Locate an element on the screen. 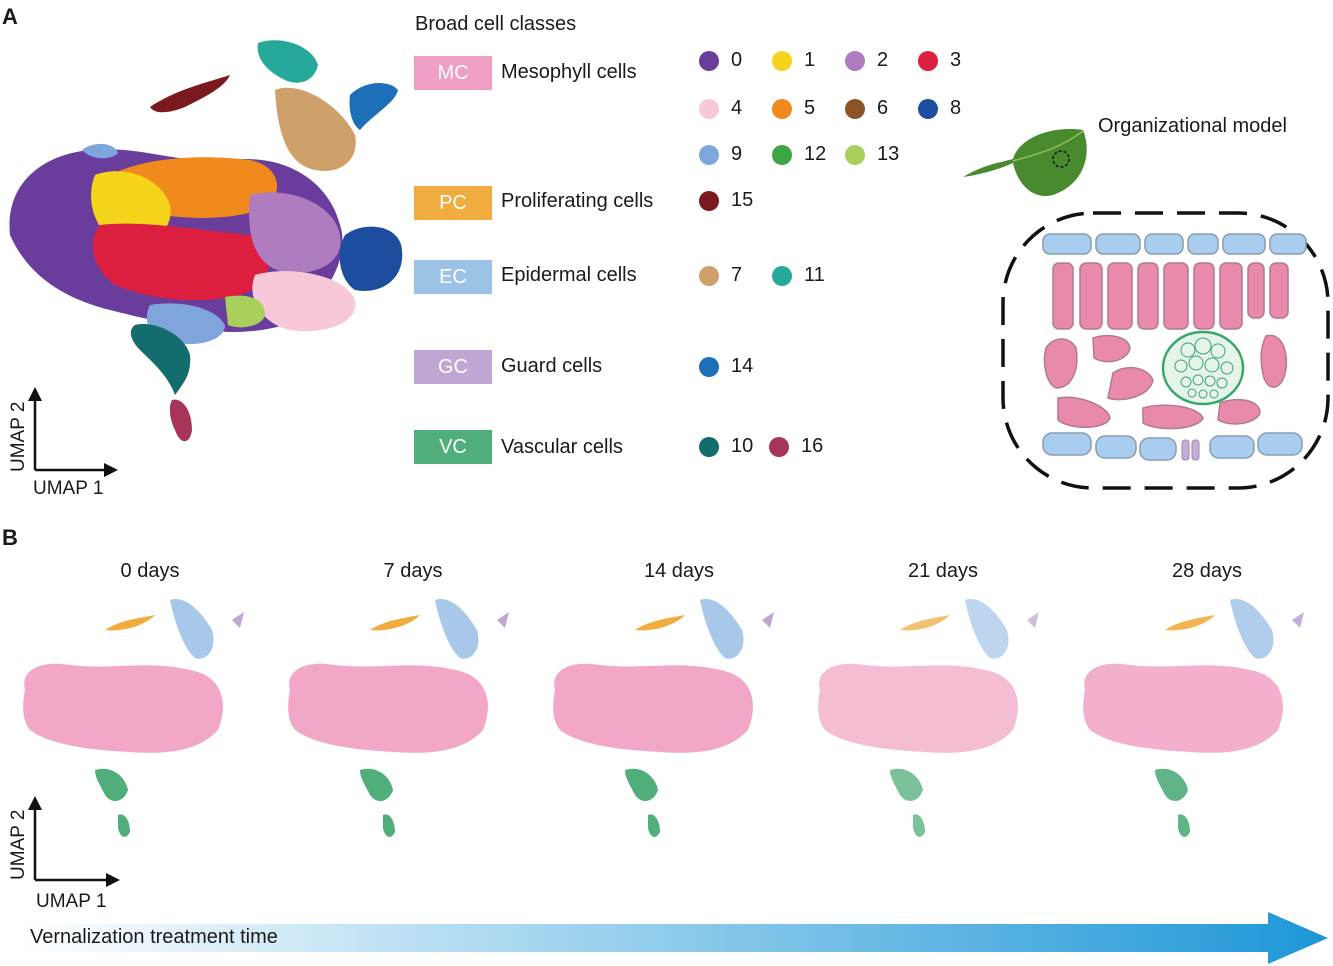 The width and height of the screenshot is (1333, 966). leaf-icon is located at coordinates (1025, 162).